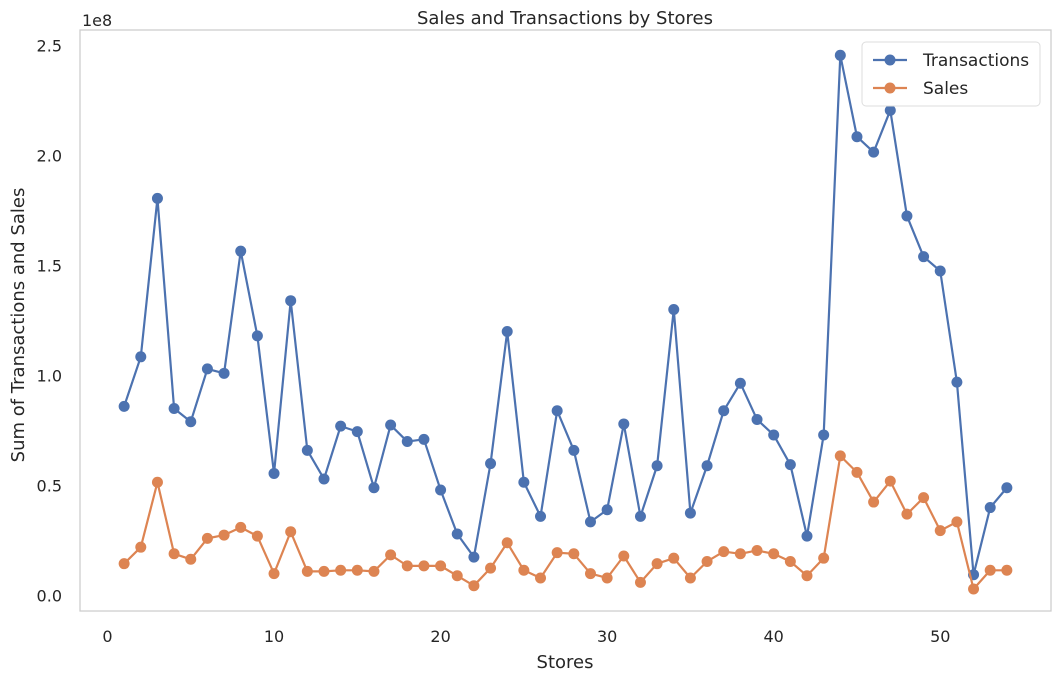 The height and width of the screenshot is (685, 1062). I want to click on y-tick-label: 1.5, so click(49, 265).